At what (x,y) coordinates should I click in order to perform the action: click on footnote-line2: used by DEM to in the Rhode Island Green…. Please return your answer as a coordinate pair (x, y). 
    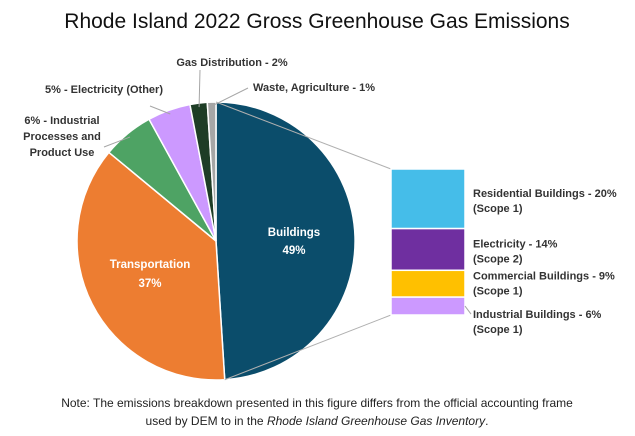
    Looking at the image, I should click on (317, 421).